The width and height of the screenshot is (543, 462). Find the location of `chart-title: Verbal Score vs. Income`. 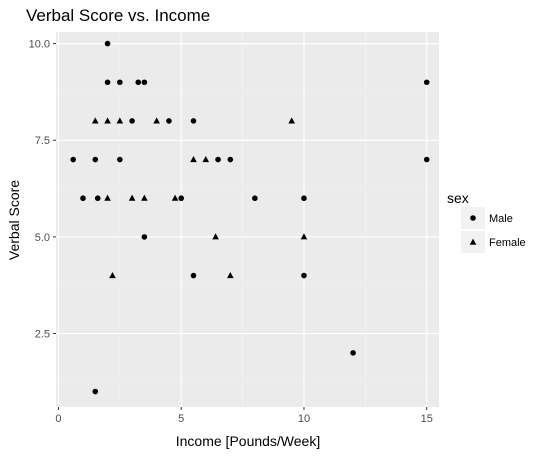

chart-title: Verbal Score vs. Income is located at coordinates (118, 15).